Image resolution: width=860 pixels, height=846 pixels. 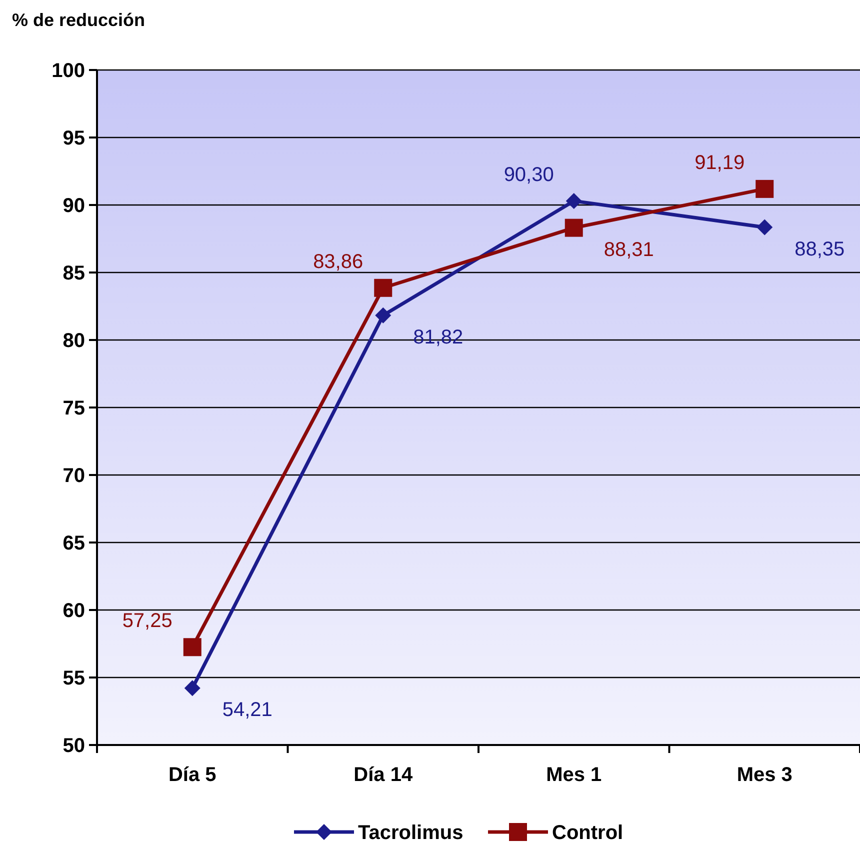 I want to click on data-label: 83,86, so click(x=338, y=261).